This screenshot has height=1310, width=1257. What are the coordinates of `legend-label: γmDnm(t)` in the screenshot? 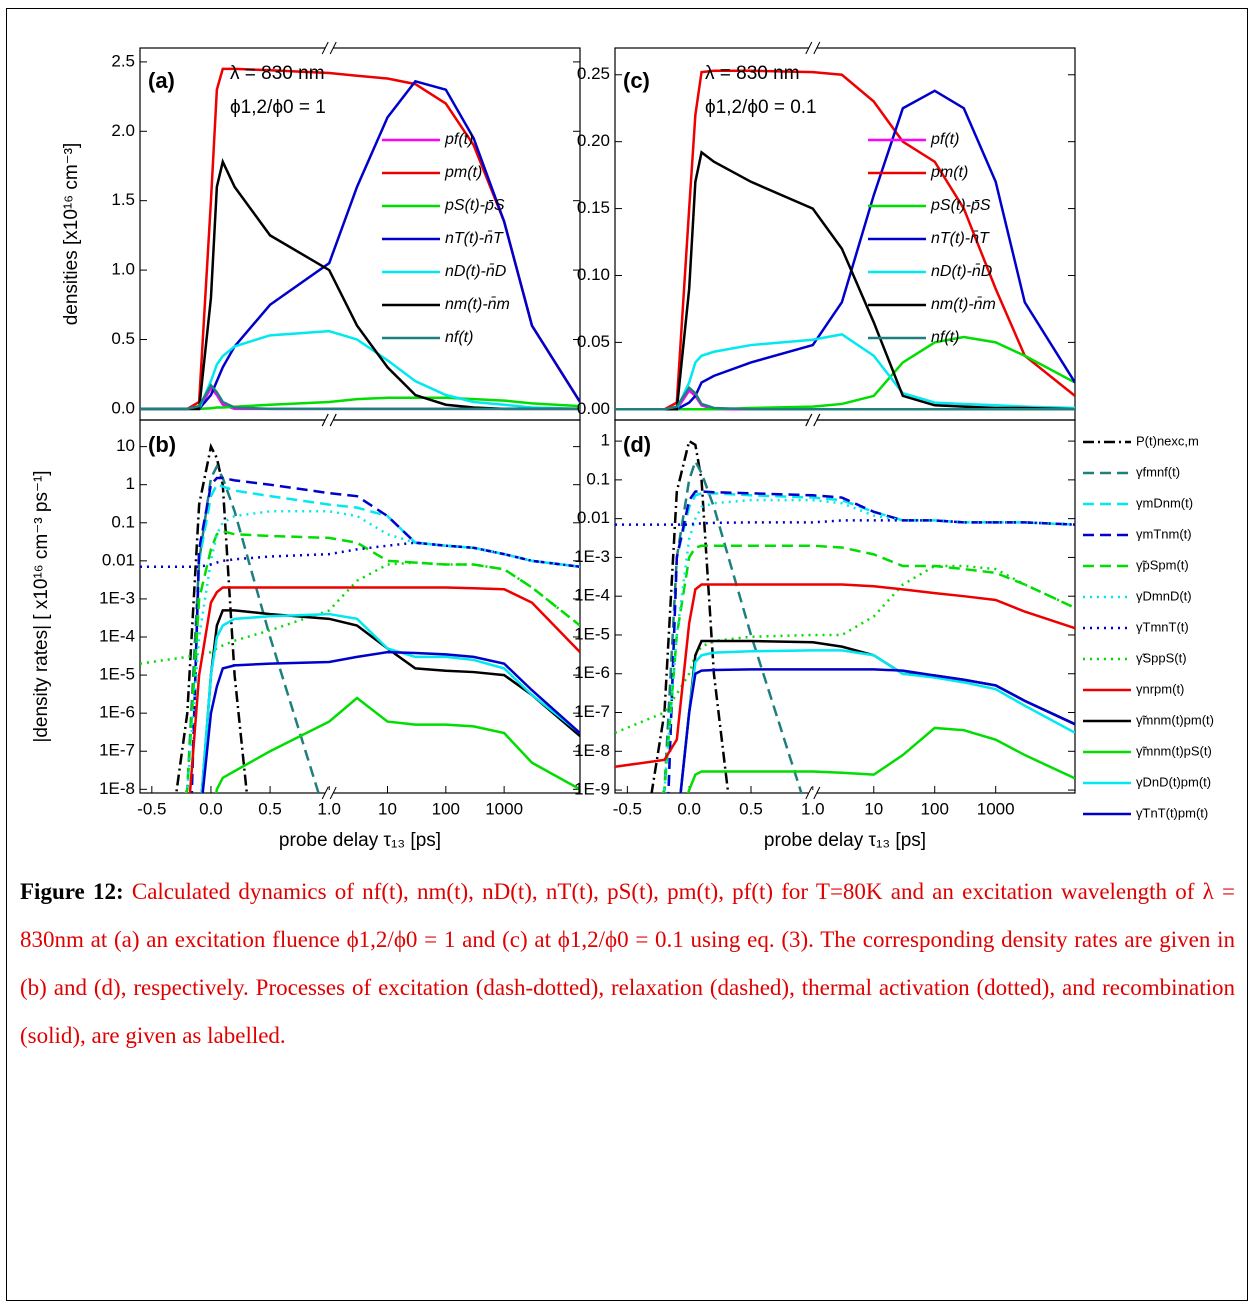 It's located at (1164, 502).